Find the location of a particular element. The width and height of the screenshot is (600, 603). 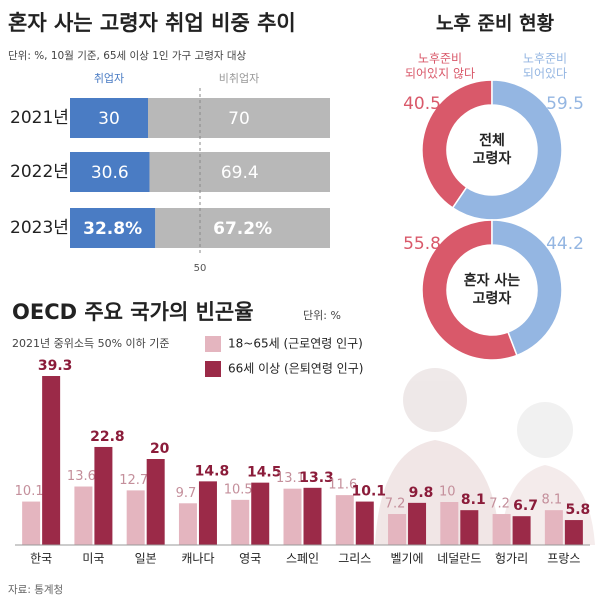

y-tick-label: 2021년 is located at coordinates (39, 118).